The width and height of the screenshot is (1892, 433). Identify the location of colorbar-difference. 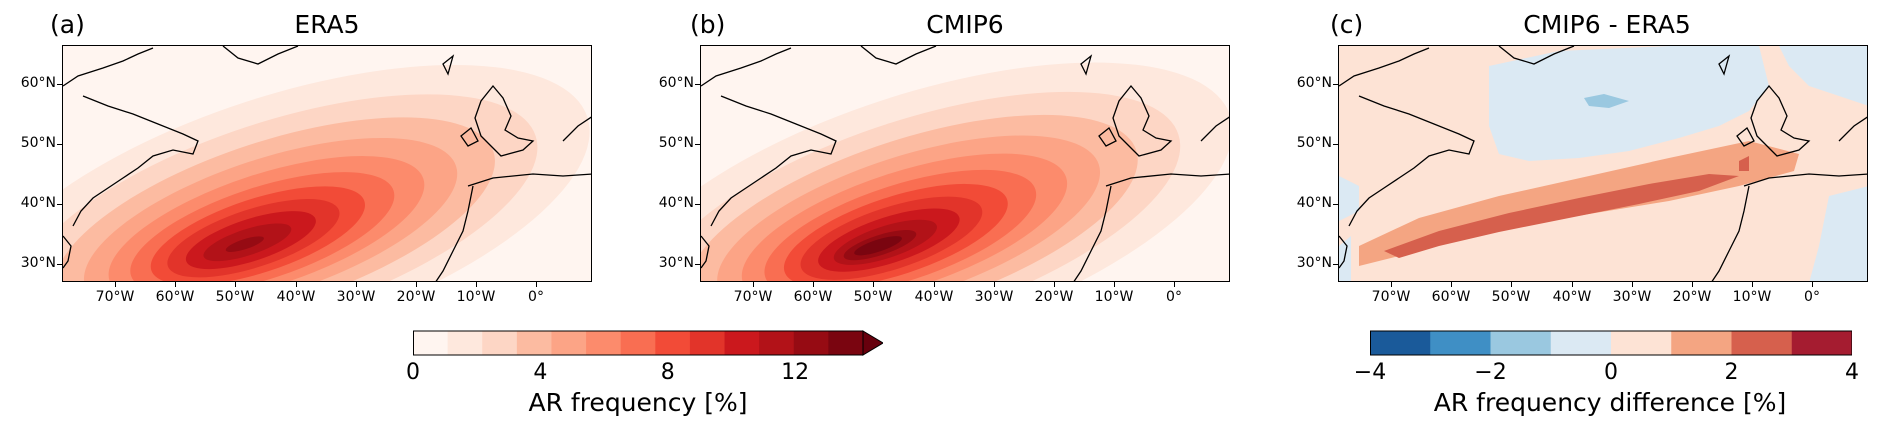
(1611, 343).